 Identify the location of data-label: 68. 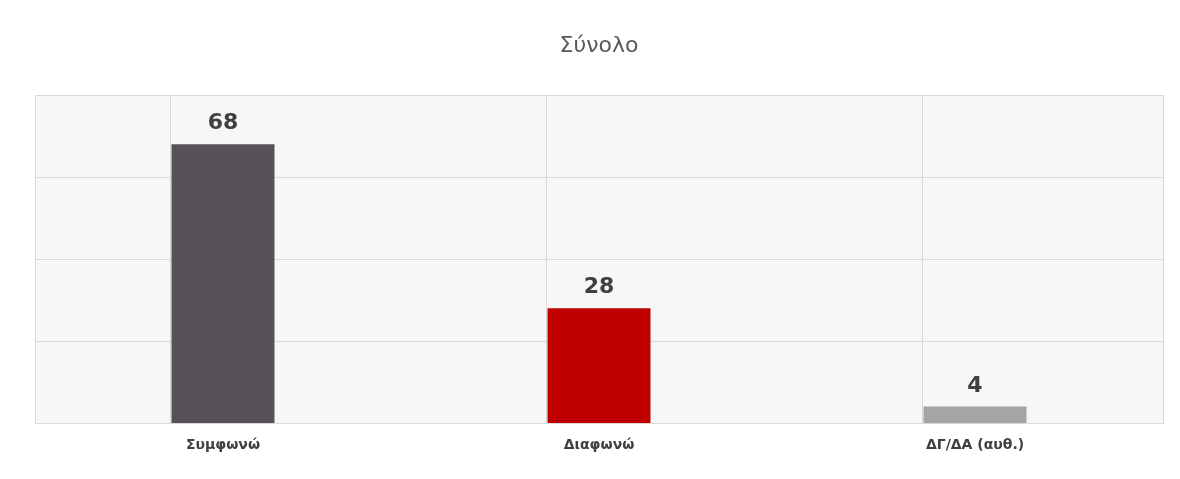
(223, 122).